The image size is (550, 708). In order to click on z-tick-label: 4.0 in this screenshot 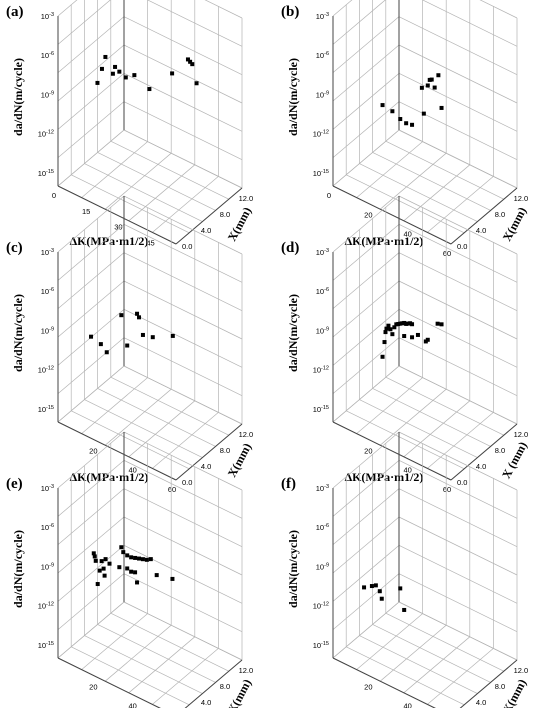, I will do `click(206, 466)`.